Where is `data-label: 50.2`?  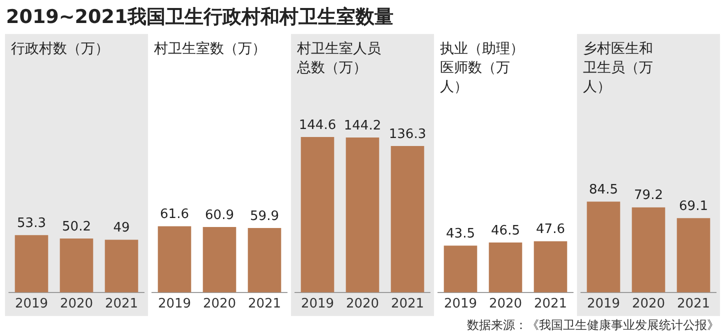 data-label: 50.2 is located at coordinates (76, 226).